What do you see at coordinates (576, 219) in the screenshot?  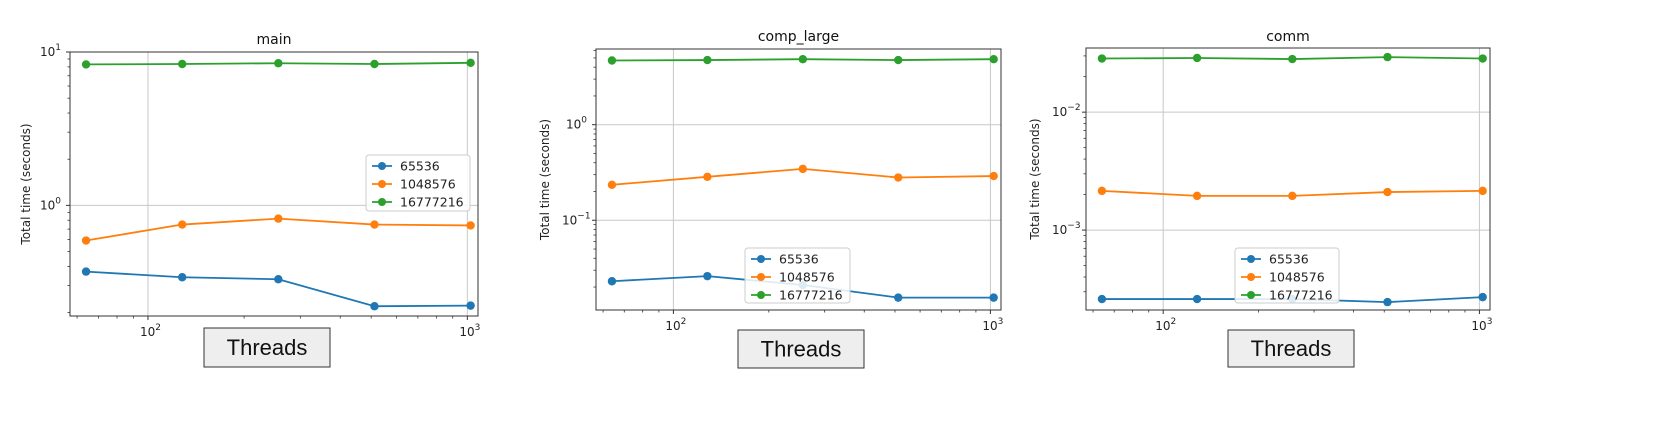 I see `y-tick-label: 10⁻¹` at bounding box center [576, 219].